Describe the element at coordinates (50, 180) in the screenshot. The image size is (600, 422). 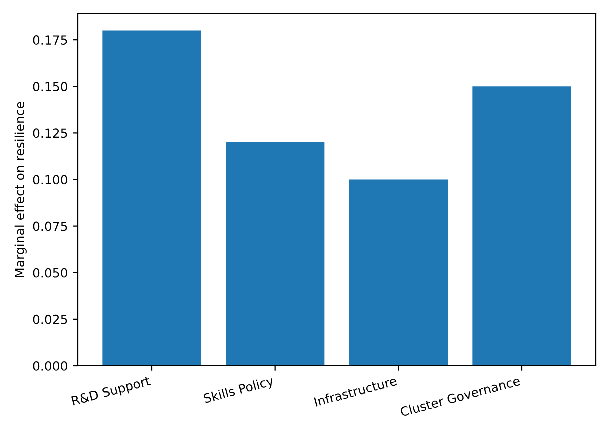
I see `y-tick-label: 0.100` at that location.